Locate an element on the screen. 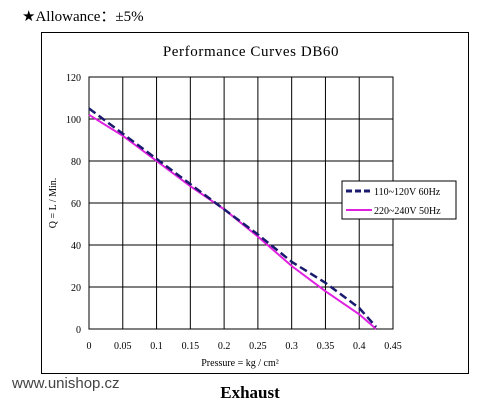 This screenshot has width=500, height=406. x-tick-label: 0.25 is located at coordinates (258, 346).